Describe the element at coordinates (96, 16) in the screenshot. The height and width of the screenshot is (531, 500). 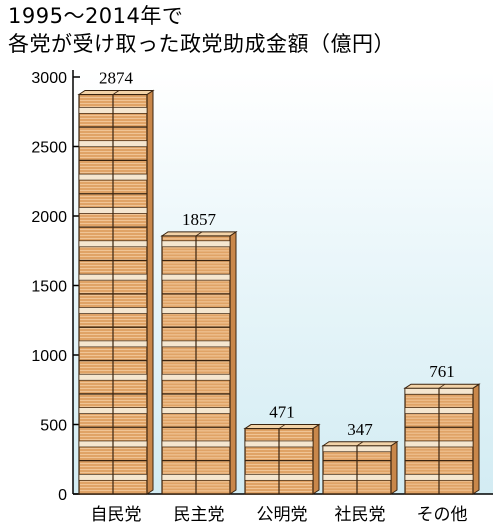
I see `title-line-1: 1995～2014年で` at that location.